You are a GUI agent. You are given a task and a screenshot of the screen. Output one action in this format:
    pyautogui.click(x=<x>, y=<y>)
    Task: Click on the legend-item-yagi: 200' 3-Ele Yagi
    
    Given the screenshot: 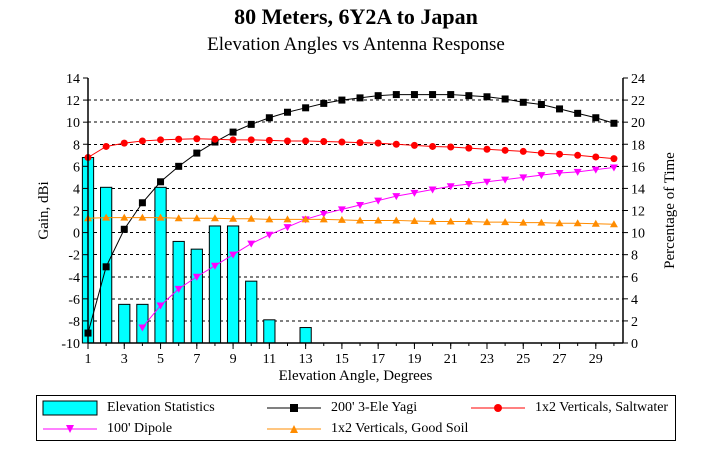 What is the action you would take?
    pyautogui.click(x=341, y=408)
    